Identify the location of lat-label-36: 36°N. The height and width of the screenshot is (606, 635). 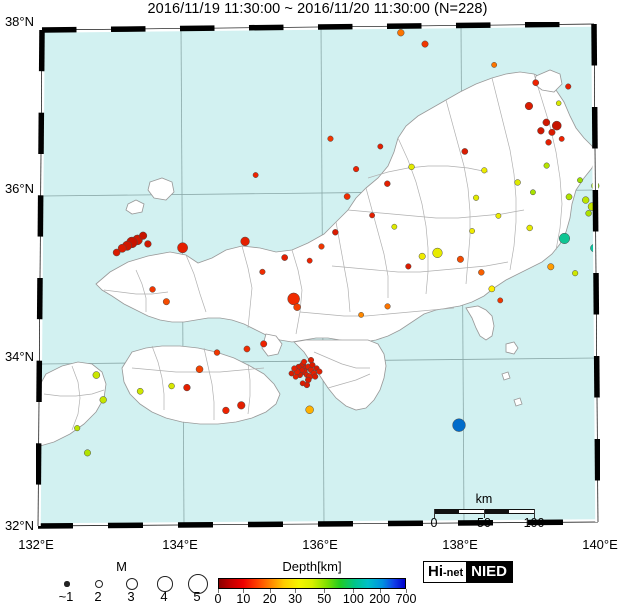
(17, 188).